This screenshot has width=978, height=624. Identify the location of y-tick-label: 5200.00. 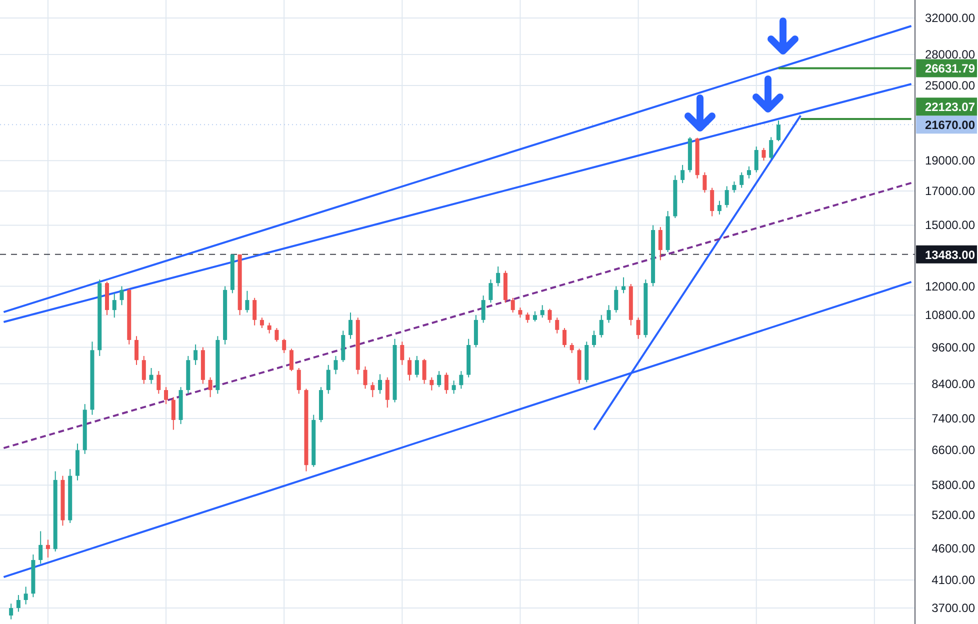
(954, 515).